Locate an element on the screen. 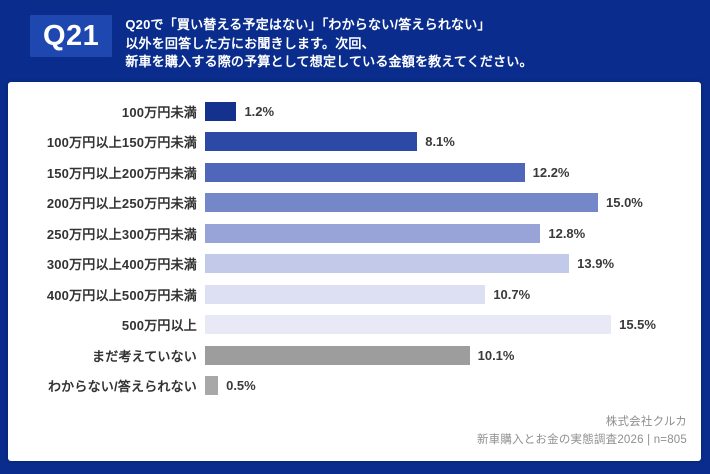 Image resolution: width=710 pixels, height=474 pixels. chart-row: 100万円以上150万円未満 8.1% is located at coordinates (354, 142).